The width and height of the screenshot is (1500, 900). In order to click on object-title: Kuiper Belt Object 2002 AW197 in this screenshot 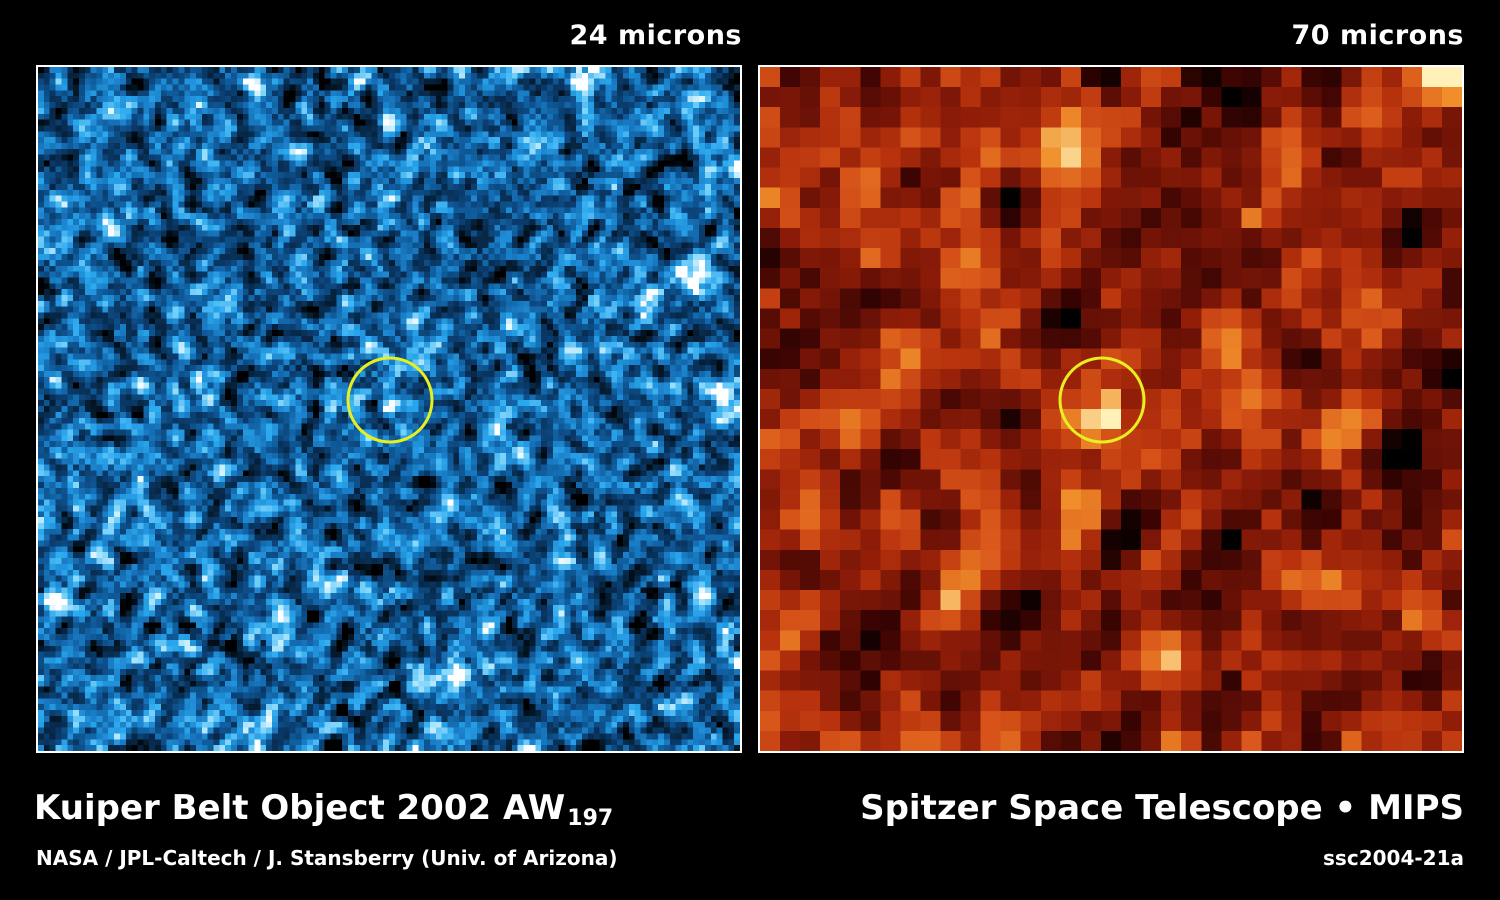, I will do `click(324, 809)`.